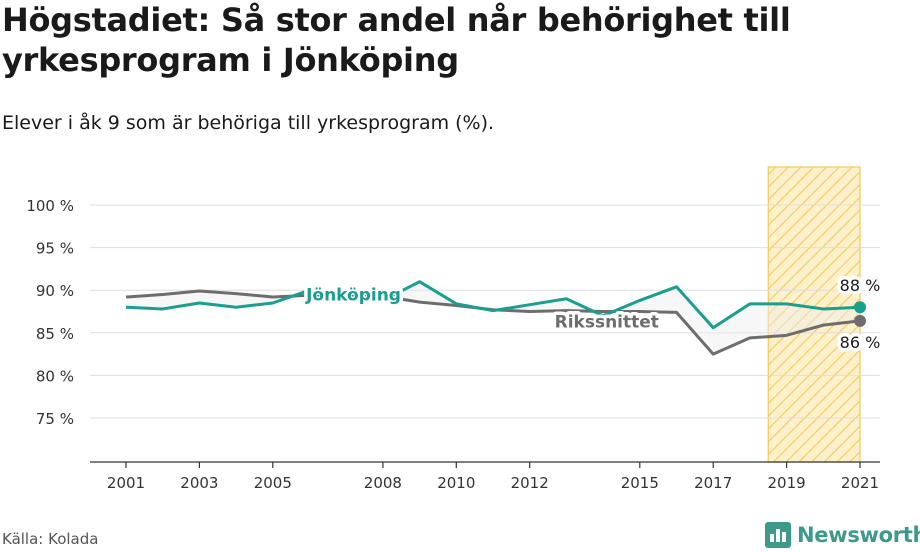  What do you see at coordinates (860, 483) in the screenshot?
I see `x-tick-label: 2021` at bounding box center [860, 483].